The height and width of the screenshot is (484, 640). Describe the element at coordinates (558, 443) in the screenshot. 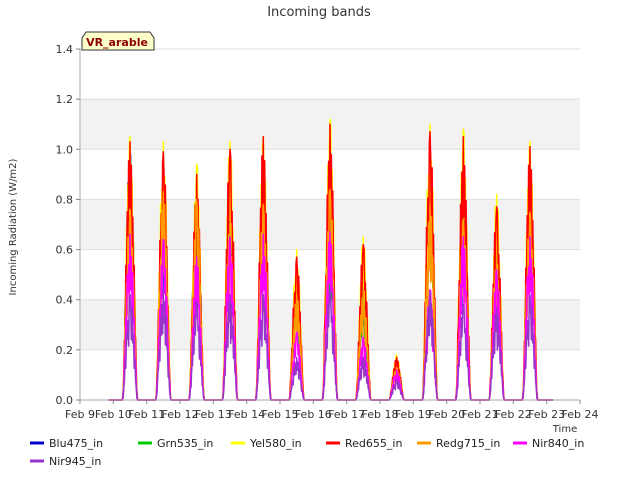

I see `legend-label-Nir840_in: Nir840_in` at that location.